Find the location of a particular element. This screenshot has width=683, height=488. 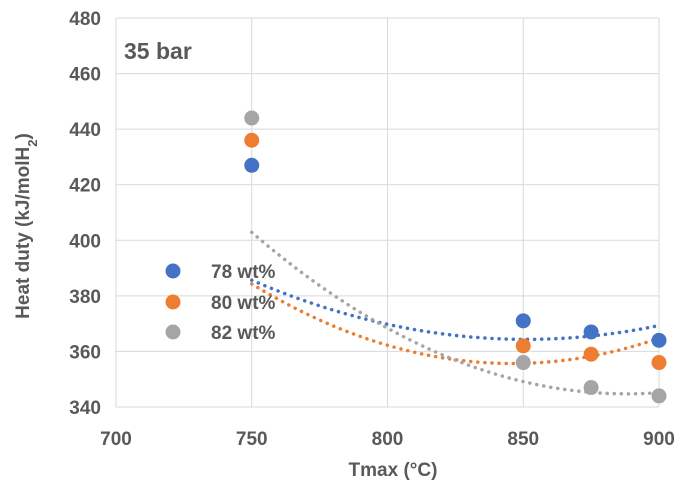

y-tick-label: 420 is located at coordinates (85, 186).